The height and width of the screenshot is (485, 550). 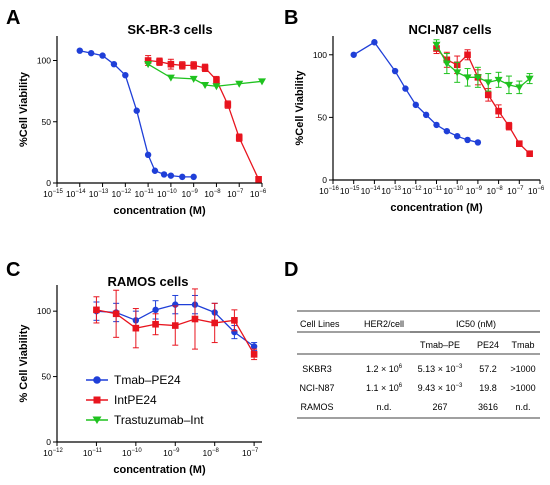 What do you see at coordinates (320, 55) in the screenshot?
I see `y-tick-label: 100` at bounding box center [320, 55].